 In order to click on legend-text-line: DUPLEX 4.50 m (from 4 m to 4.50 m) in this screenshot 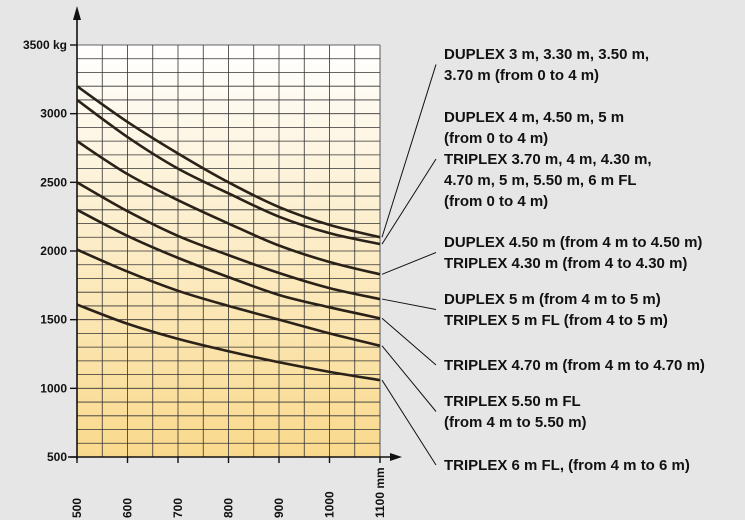, I will do `click(573, 242)`.